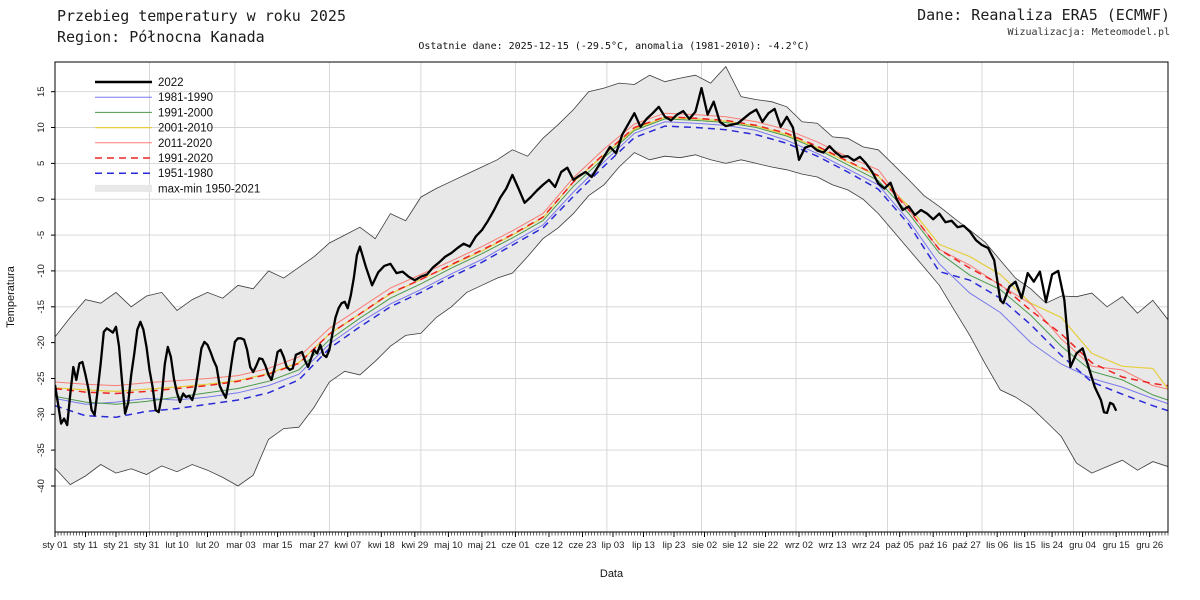 Image resolution: width=1200 pixels, height=600 pixels. What do you see at coordinates (41, 486) in the screenshot?
I see `y-tick-label: -40` at bounding box center [41, 486].